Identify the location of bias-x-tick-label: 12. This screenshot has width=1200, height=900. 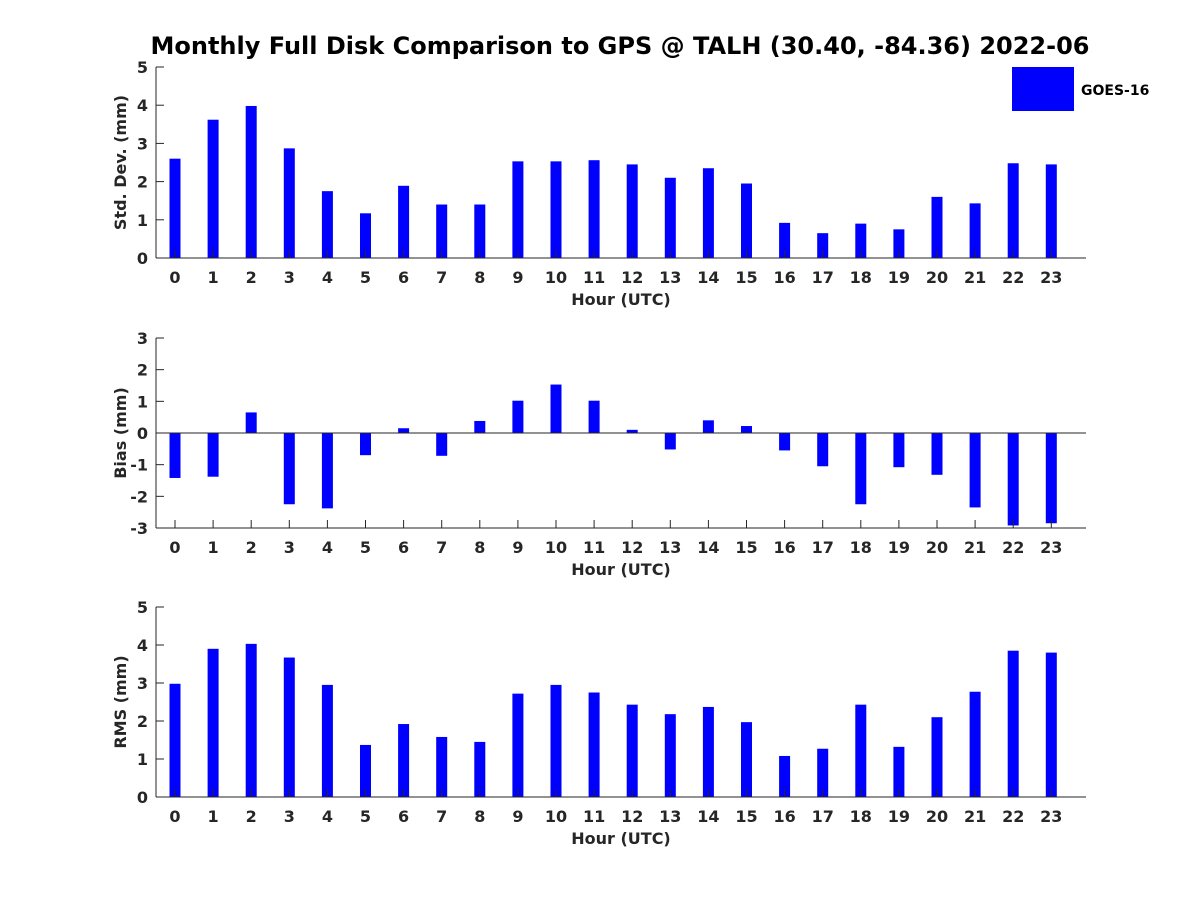
(632, 547).